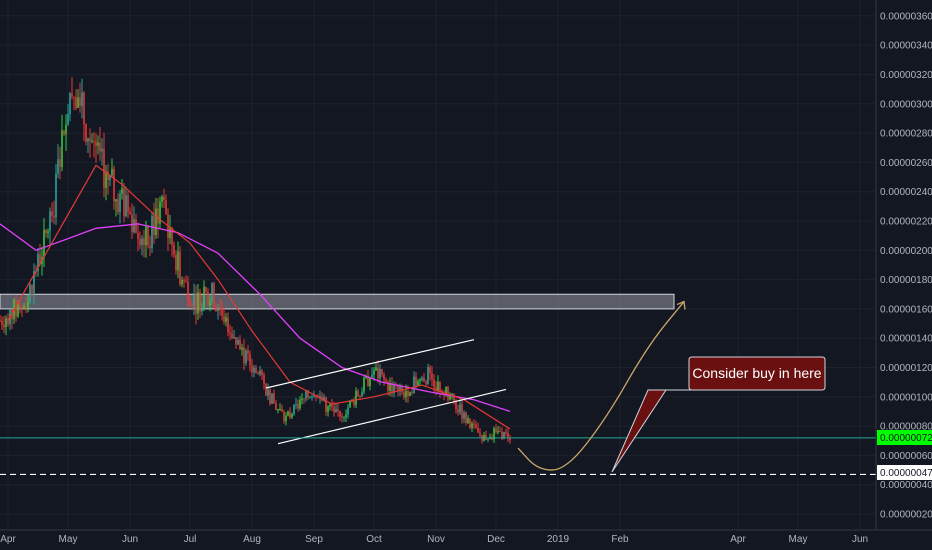 Image resolution: width=932 pixels, height=550 pixels. Describe the element at coordinates (718, 414) in the screenshot. I see `callout-box` at that location.